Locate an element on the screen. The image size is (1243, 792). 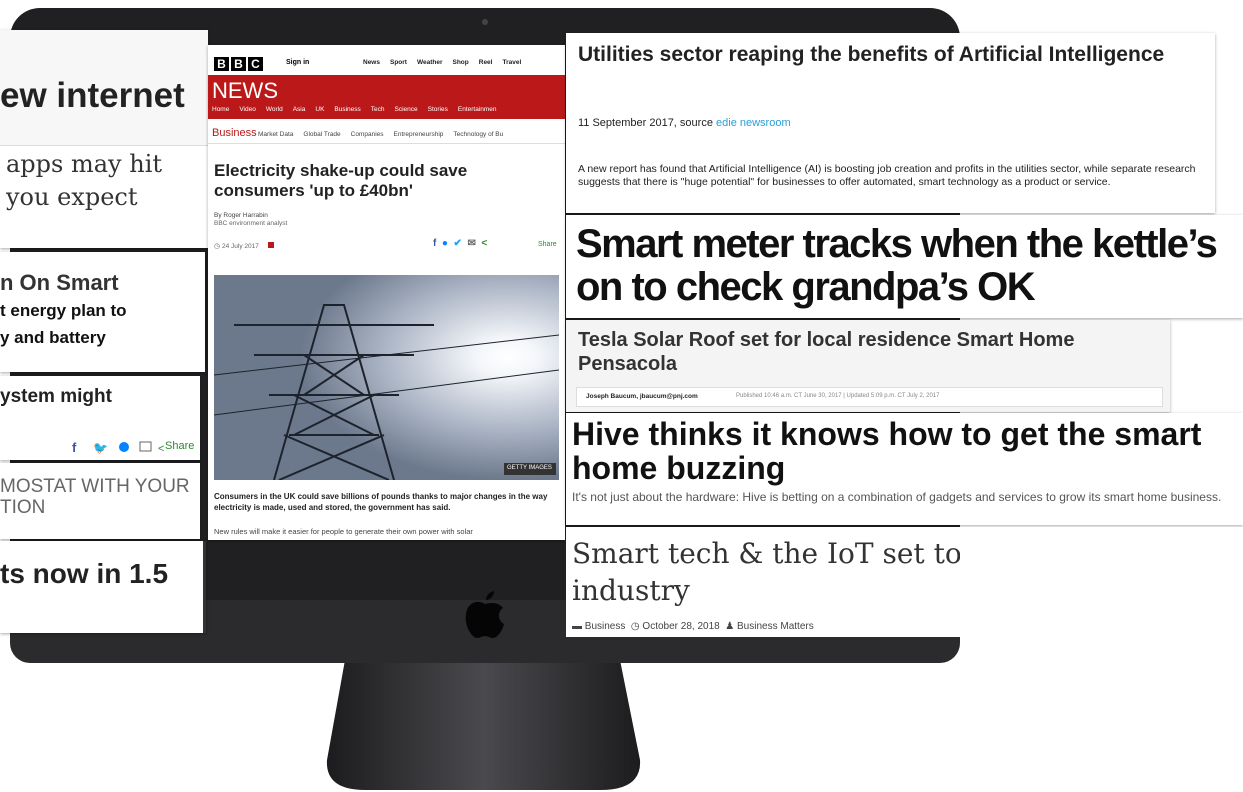
clipping-header is located at coordinates (104, 88).